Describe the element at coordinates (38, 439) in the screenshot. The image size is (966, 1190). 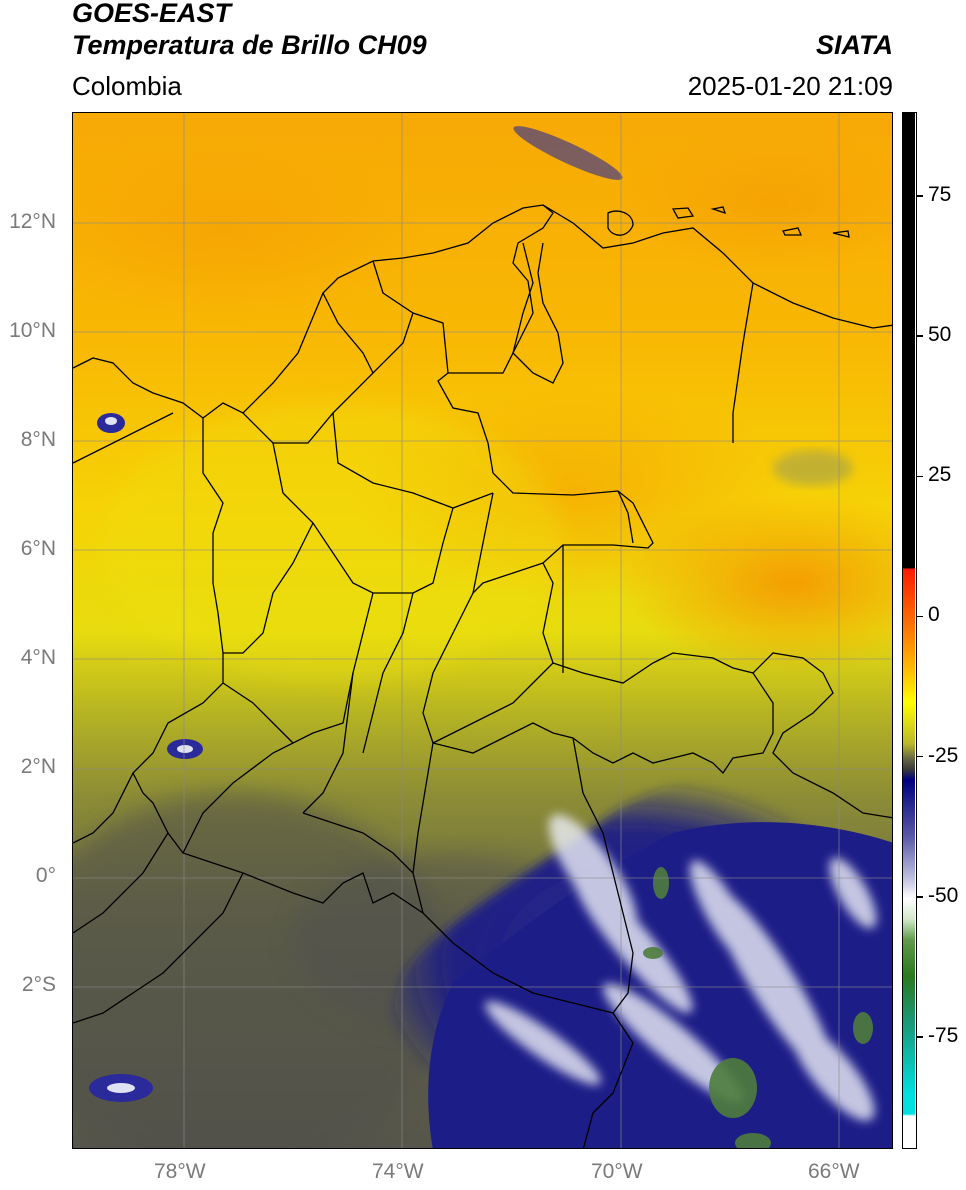
I see `lat-tick-label: 8°N` at that location.